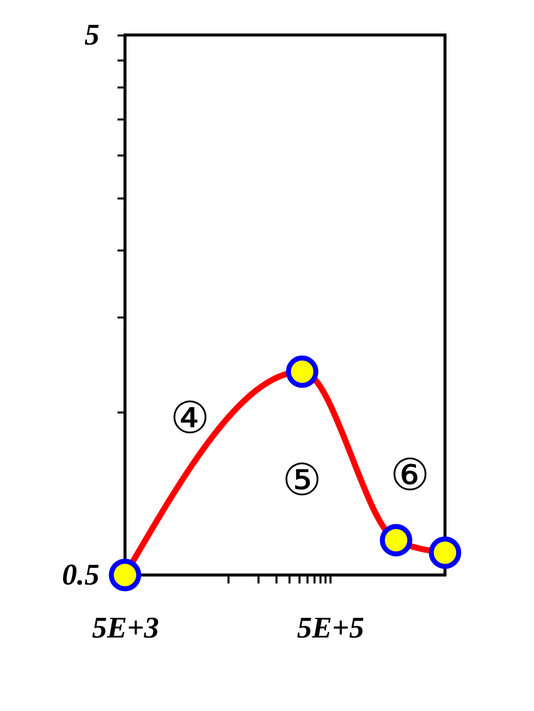 The image size is (534, 711). What do you see at coordinates (330, 628) in the screenshot?
I see `x-tick-label: 5E+5` at bounding box center [330, 628].